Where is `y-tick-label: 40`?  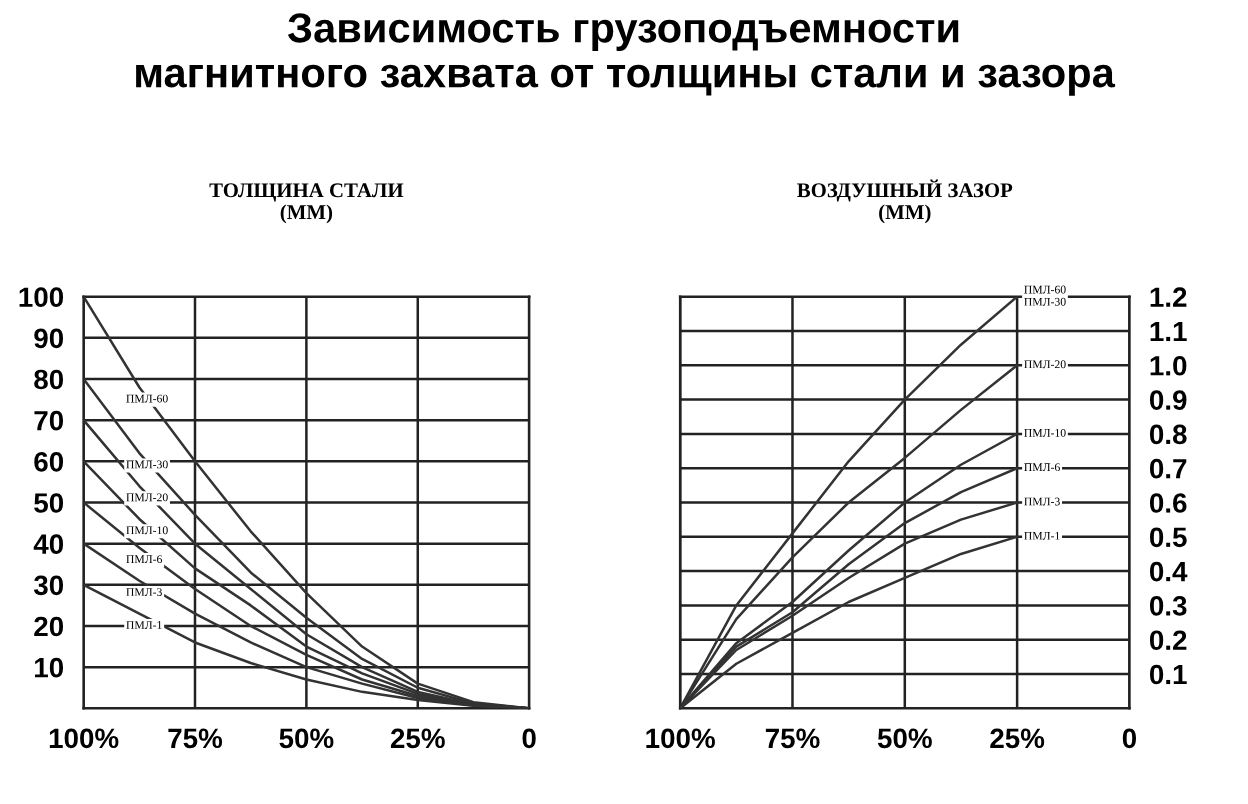 y-tick-label: 40 is located at coordinates (48, 544).